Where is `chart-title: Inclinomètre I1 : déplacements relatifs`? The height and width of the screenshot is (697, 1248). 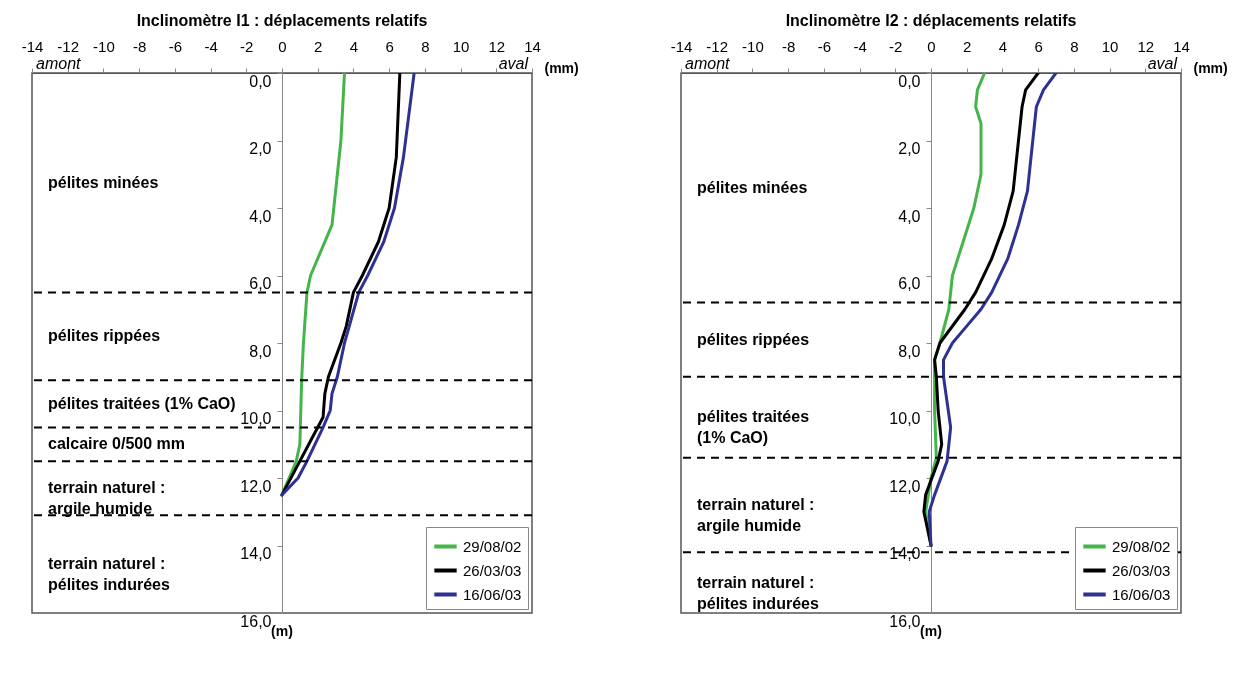
chart-title: Inclinomètre I1 : déplacements relatifs is located at coordinates (282, 20).